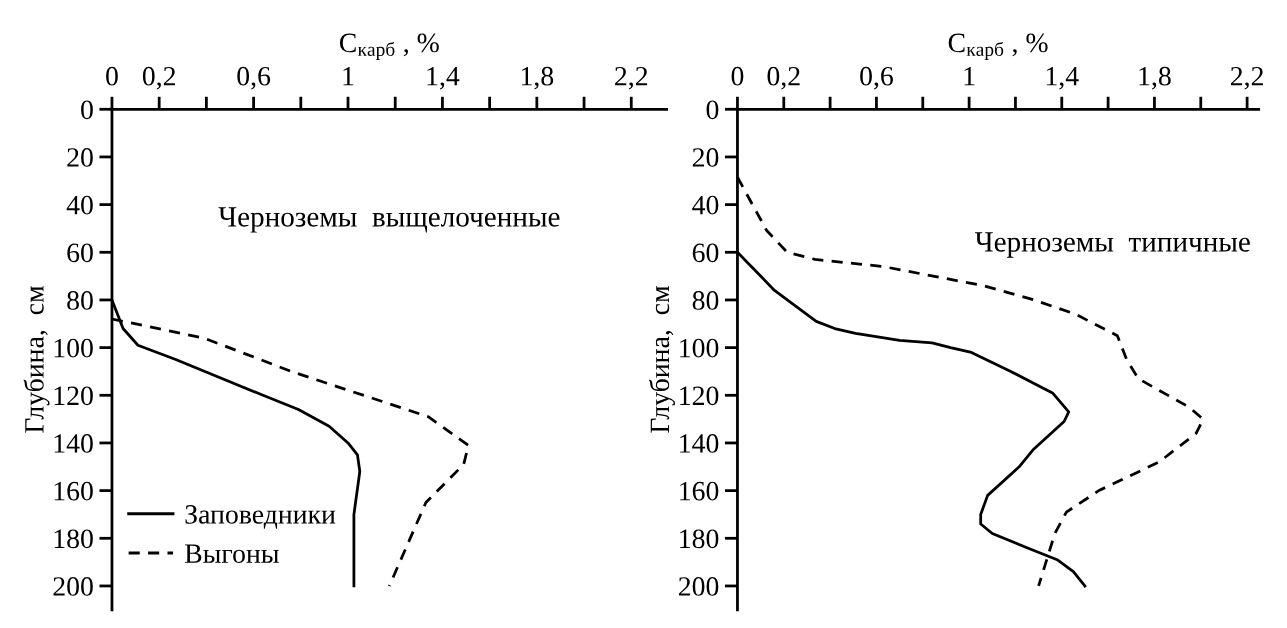  What do you see at coordinates (231, 553) in the screenshot?
I see `legend-label: Выгоны` at bounding box center [231, 553].